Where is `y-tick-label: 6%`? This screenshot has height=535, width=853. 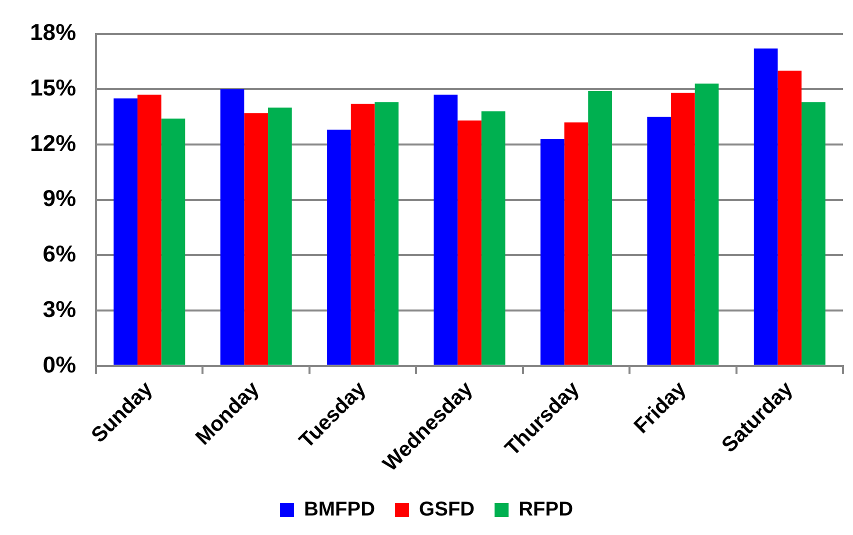
y-tick-label: 6% is located at coordinates (59, 253).